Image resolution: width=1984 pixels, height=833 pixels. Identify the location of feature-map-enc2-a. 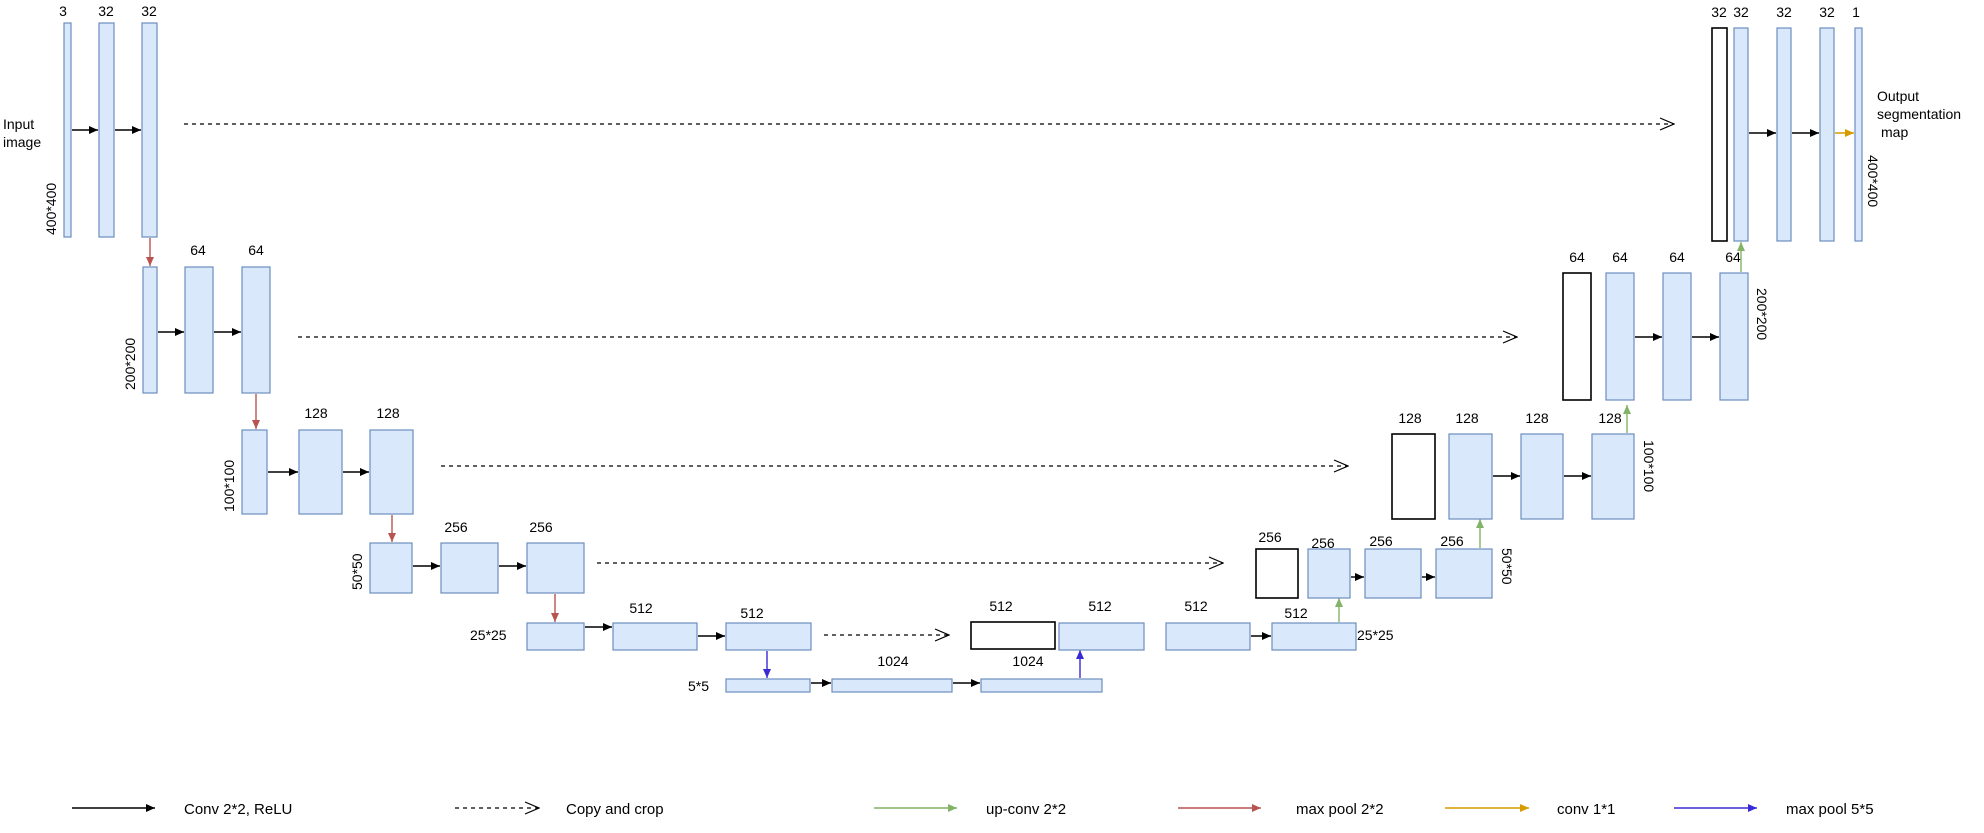
(150, 330).